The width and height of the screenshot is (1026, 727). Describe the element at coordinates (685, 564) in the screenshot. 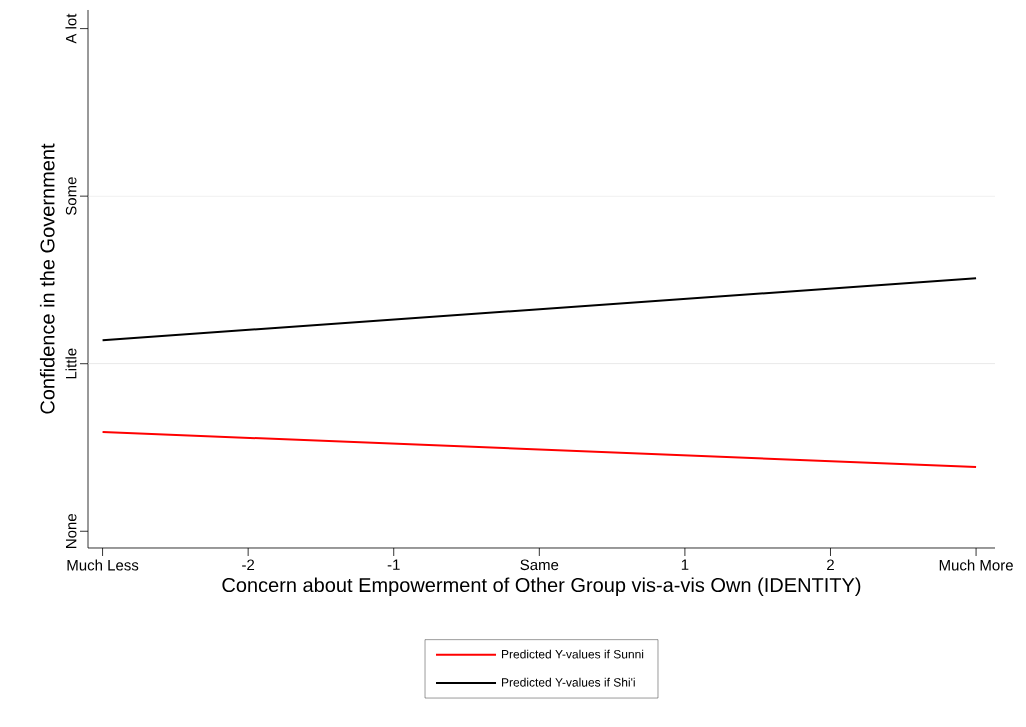

I see `x-tick-label: 1` at that location.